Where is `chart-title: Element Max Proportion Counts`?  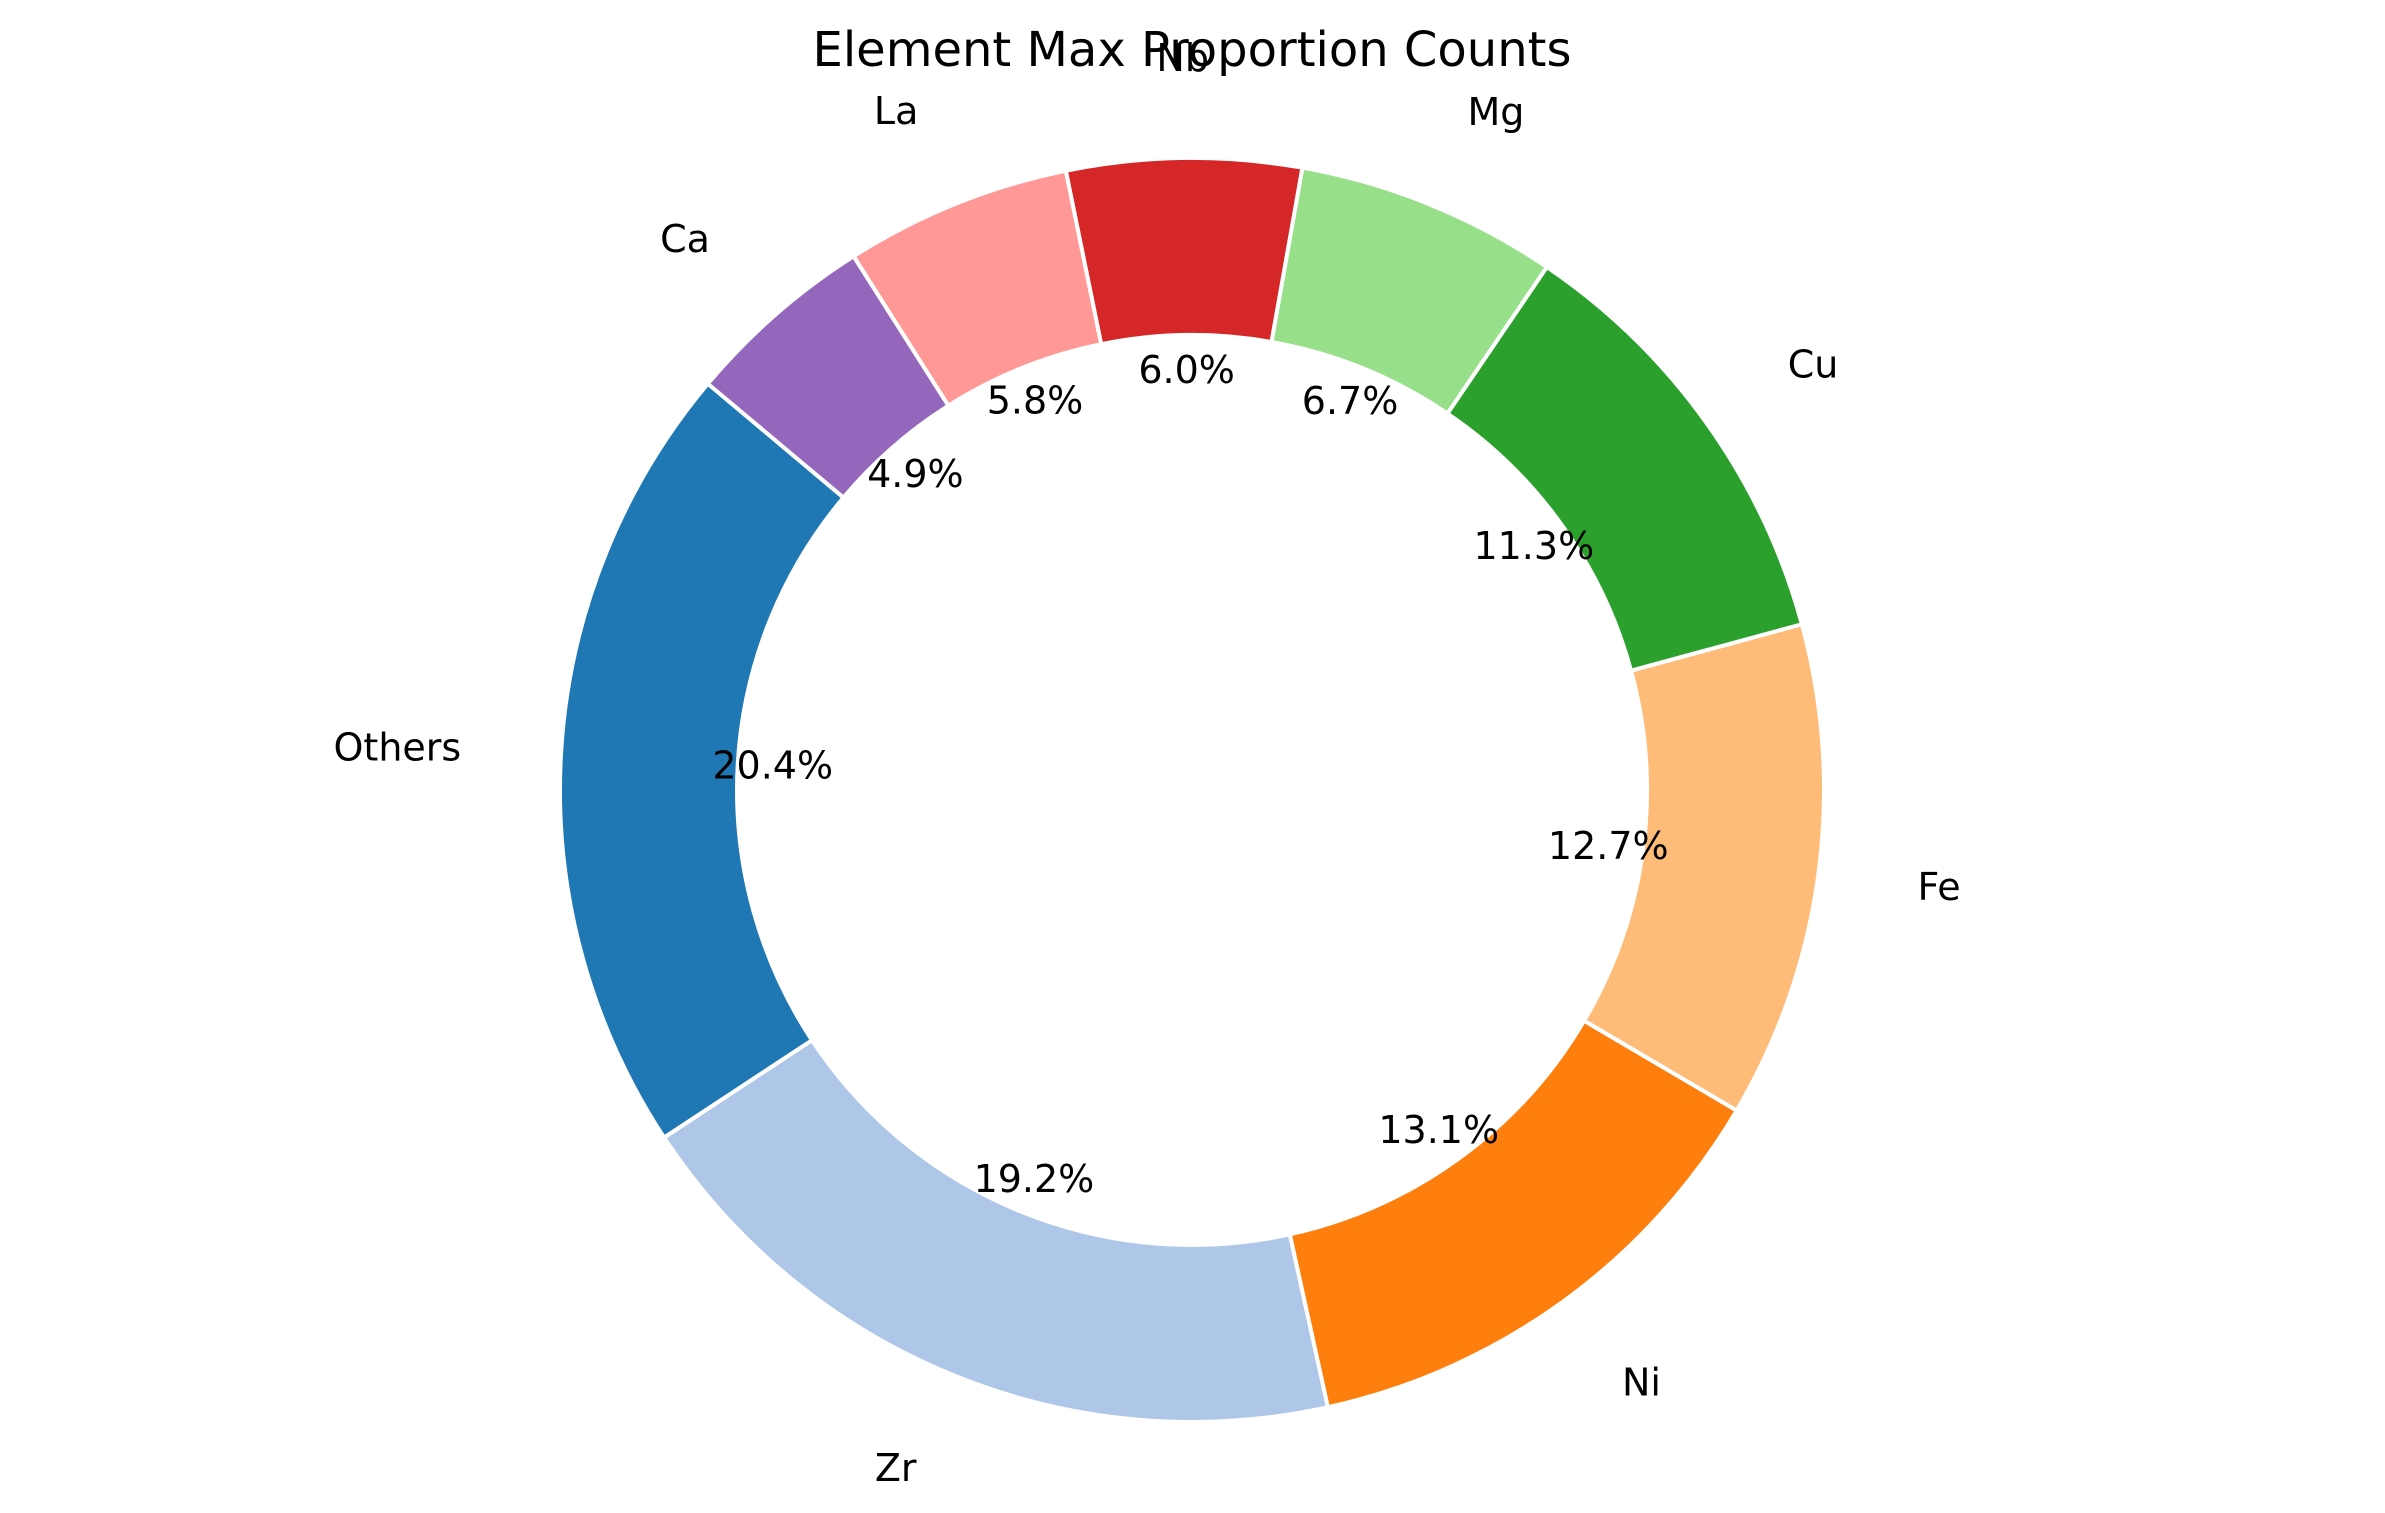 chart-title: Element Max Proportion Counts is located at coordinates (1192, 50).